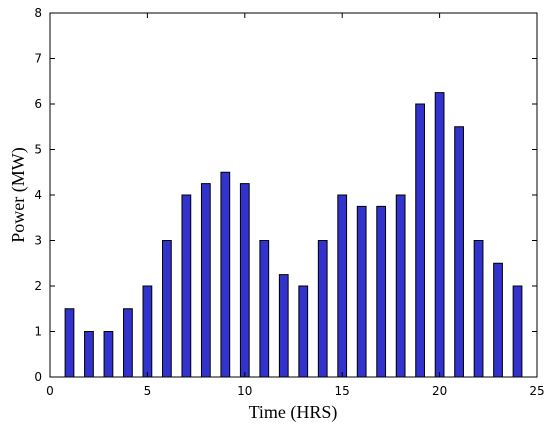  Describe the element at coordinates (38, 150) in the screenshot. I see `y-tick-label: 5` at that location.